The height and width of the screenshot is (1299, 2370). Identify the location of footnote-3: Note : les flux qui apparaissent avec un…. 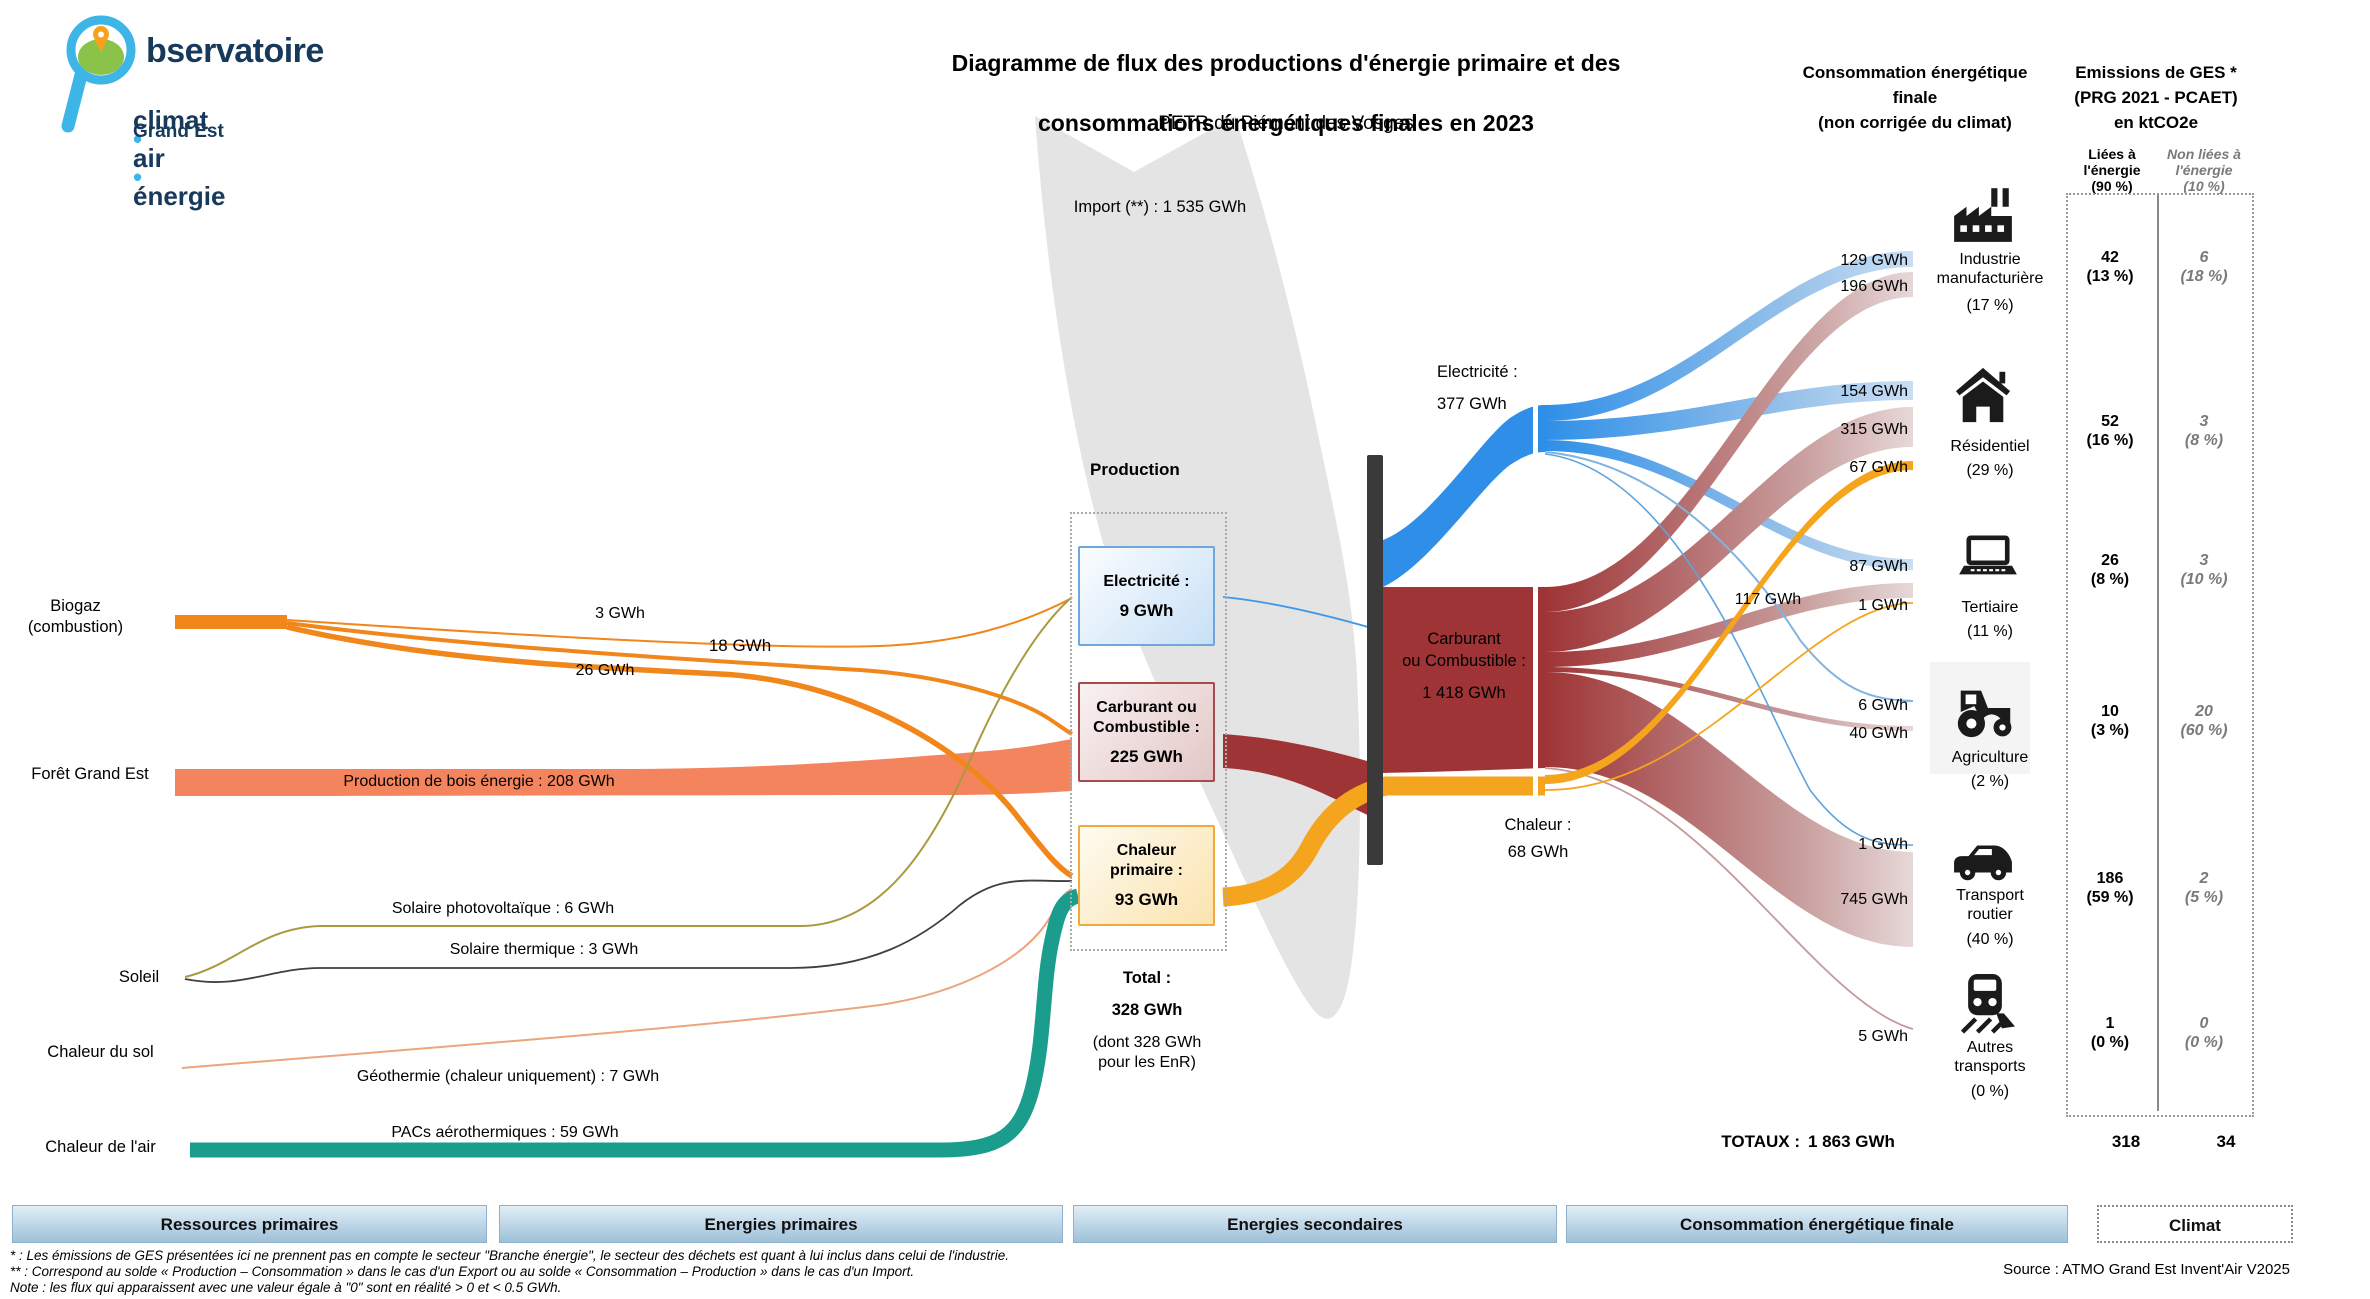
(286, 1287).